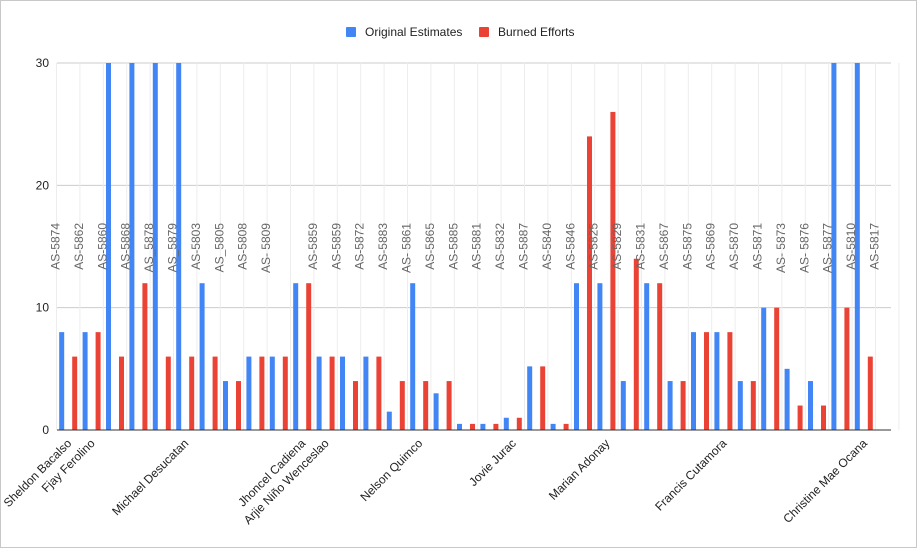 The width and height of the screenshot is (917, 548). What do you see at coordinates (173, 248) in the screenshot?
I see `task-id-label: AS_5879` at bounding box center [173, 248].